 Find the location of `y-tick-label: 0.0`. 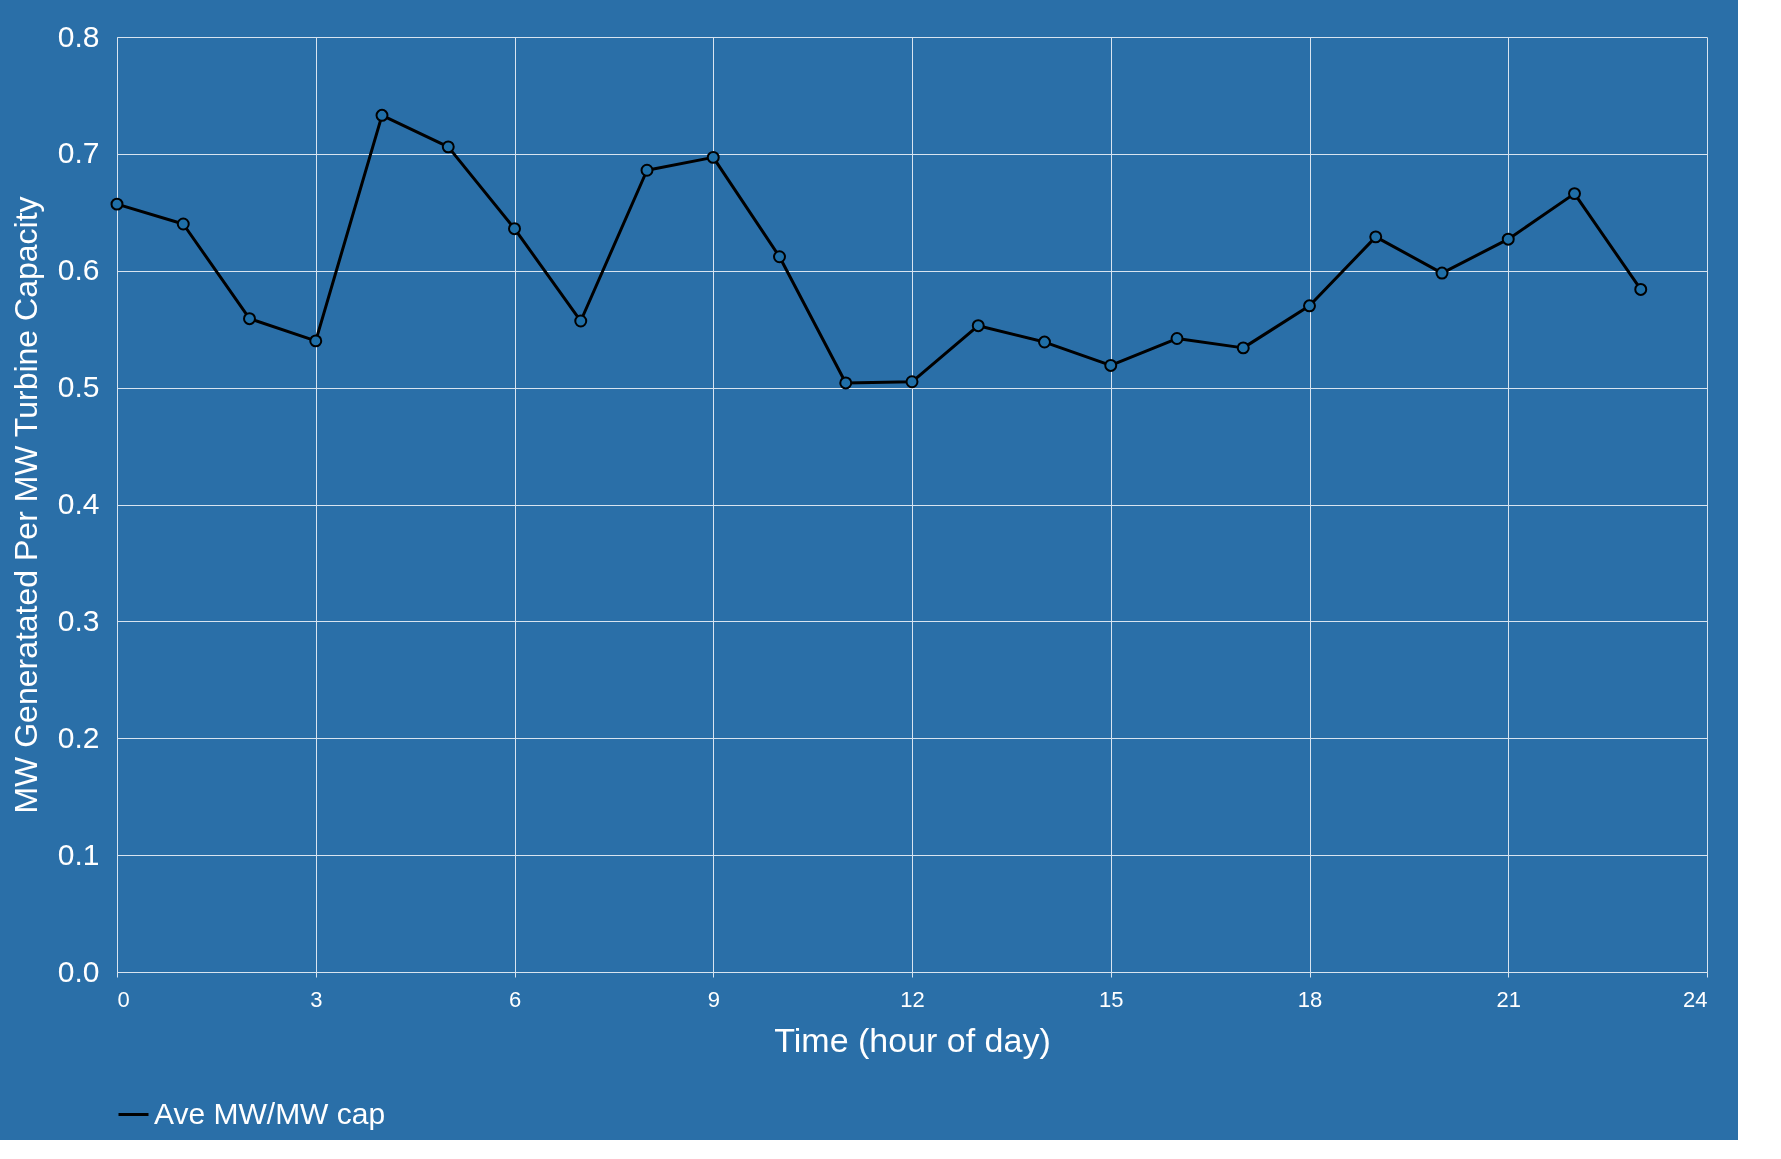

y-tick-label: 0.0 is located at coordinates (78, 971).